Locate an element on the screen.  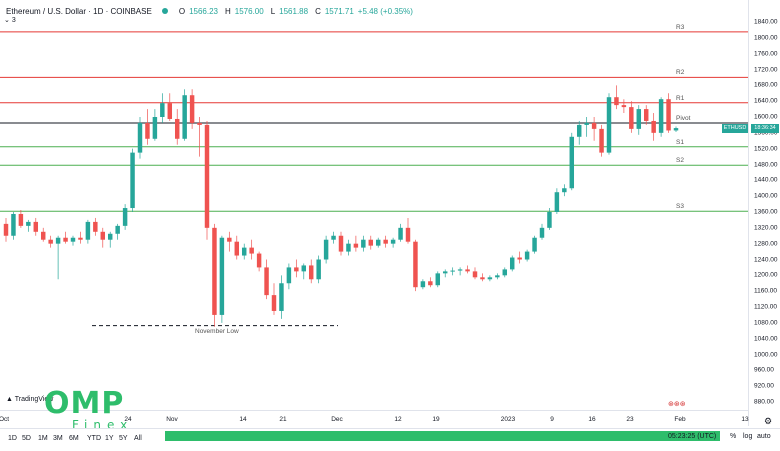
price-tick-label: 1400.00 is located at coordinates (766, 196).